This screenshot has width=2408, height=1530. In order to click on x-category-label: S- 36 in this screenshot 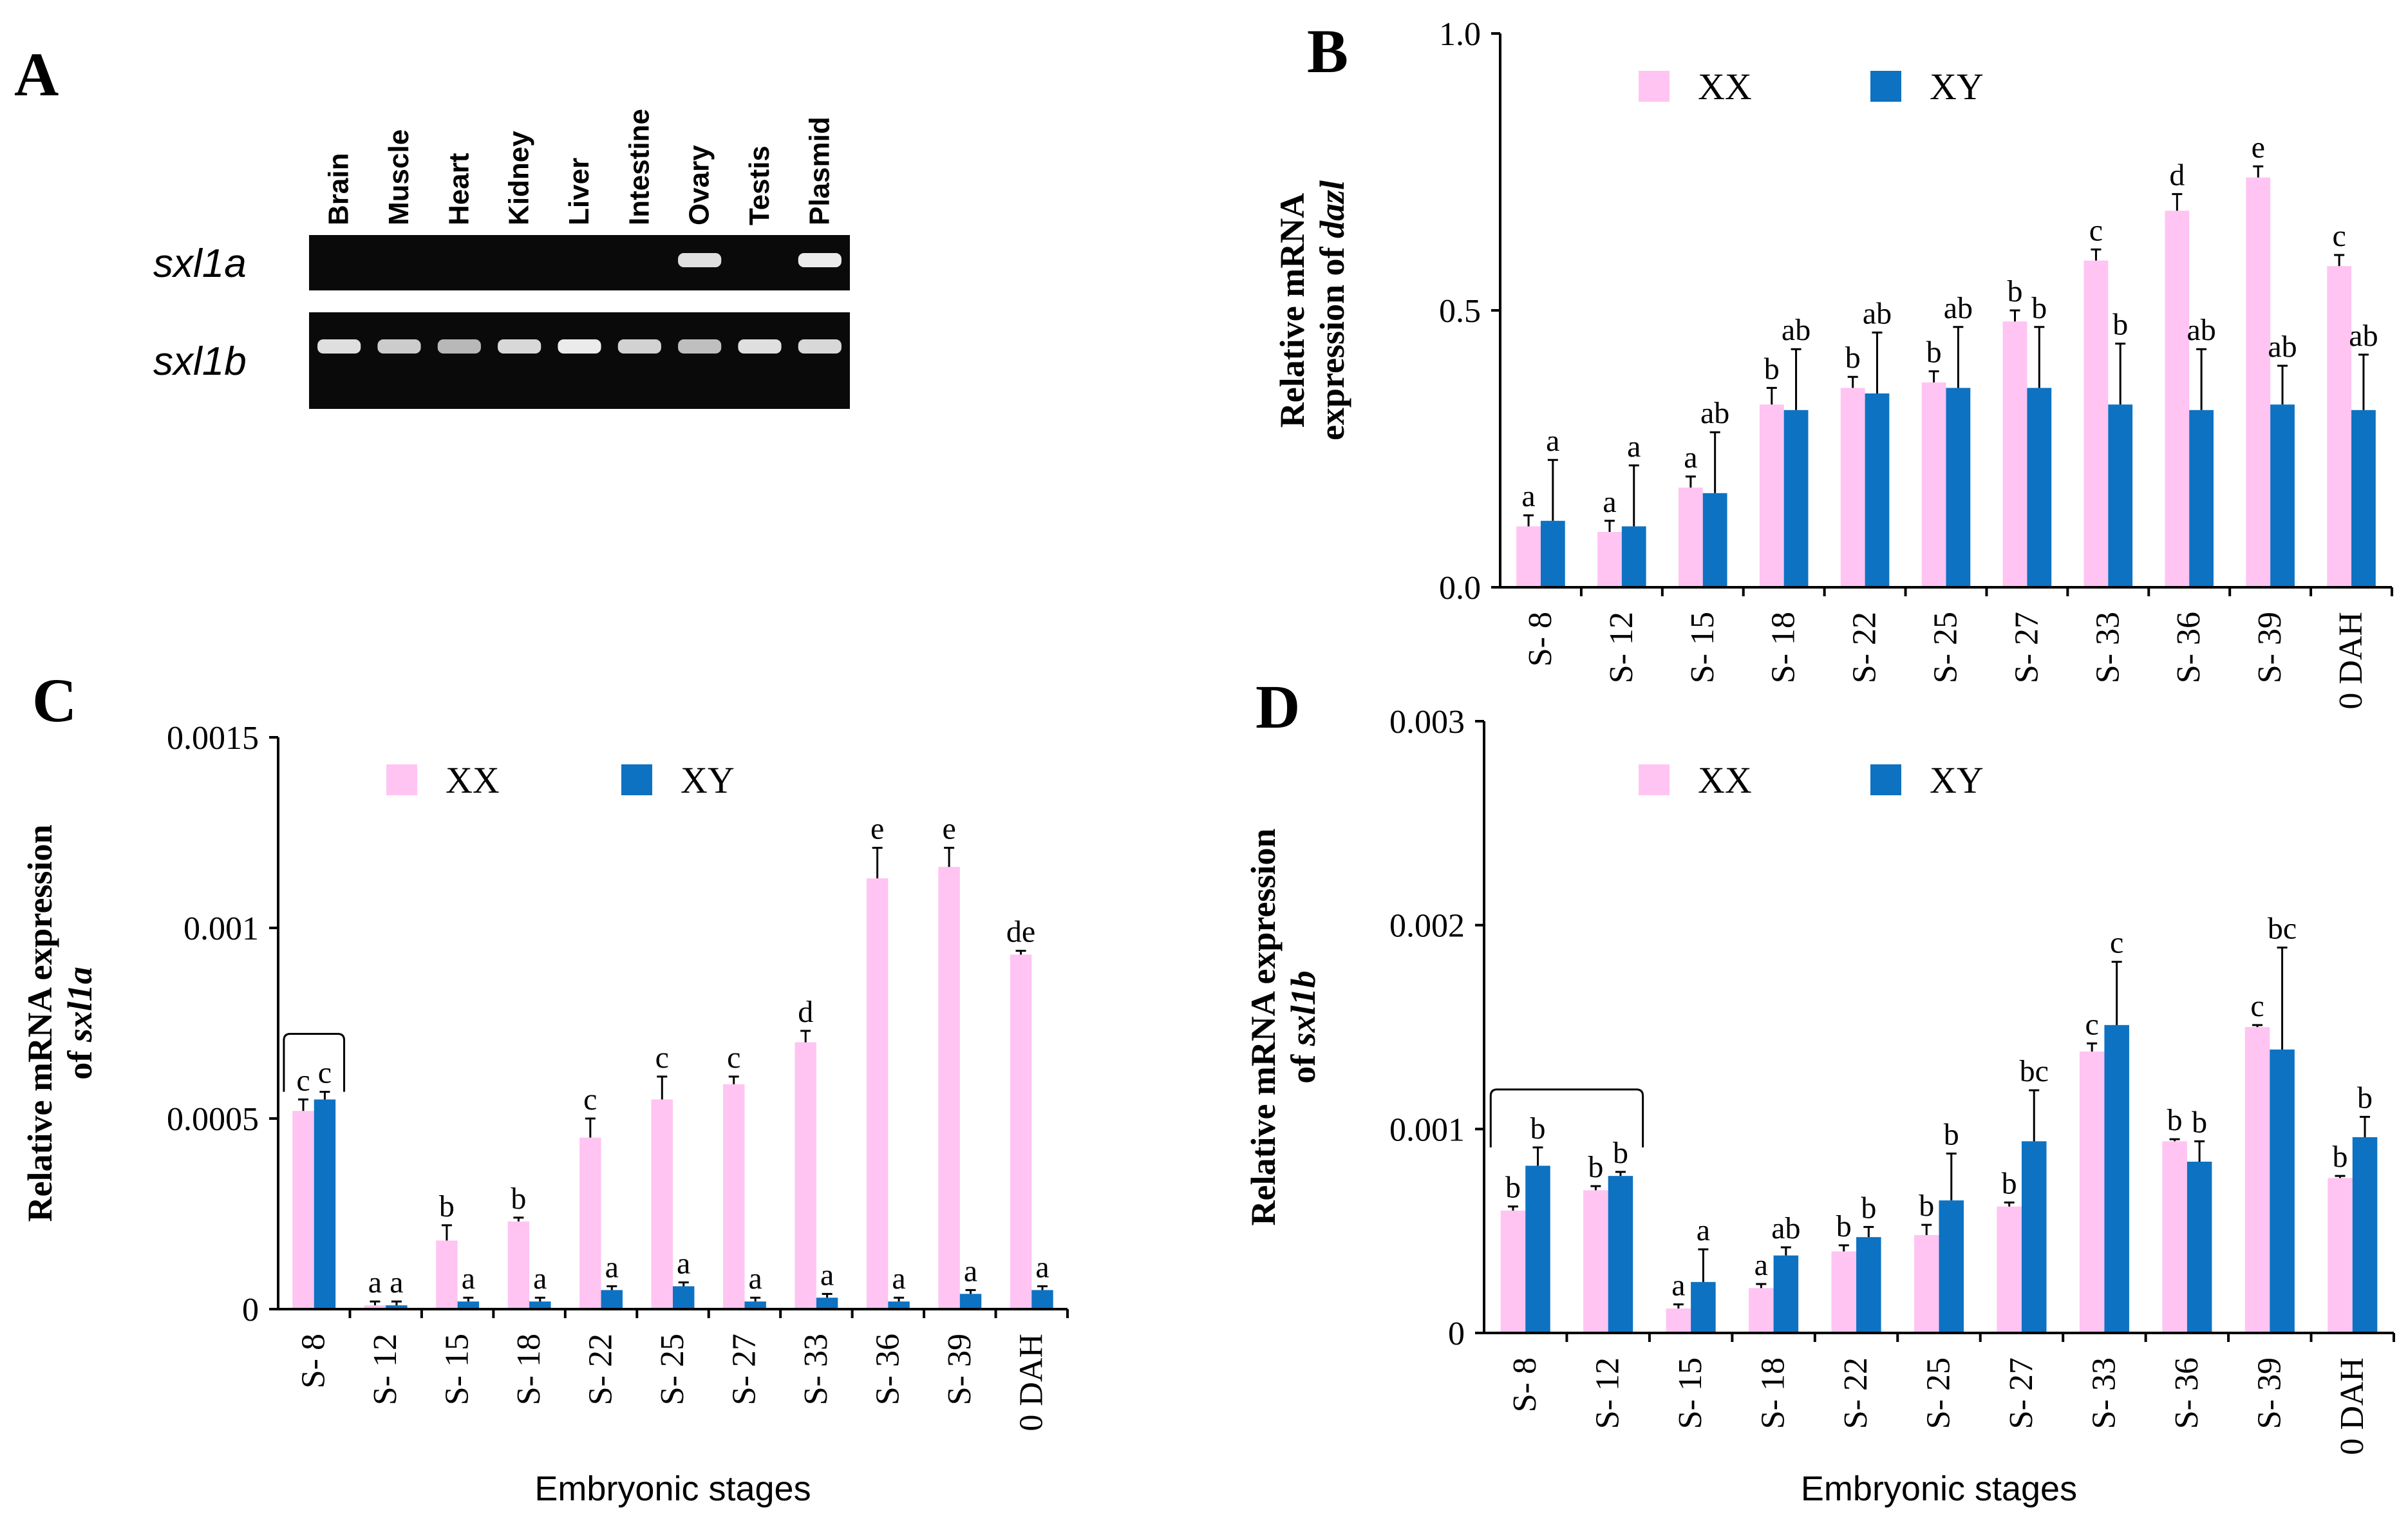, I will do `click(2186, 1393)`.